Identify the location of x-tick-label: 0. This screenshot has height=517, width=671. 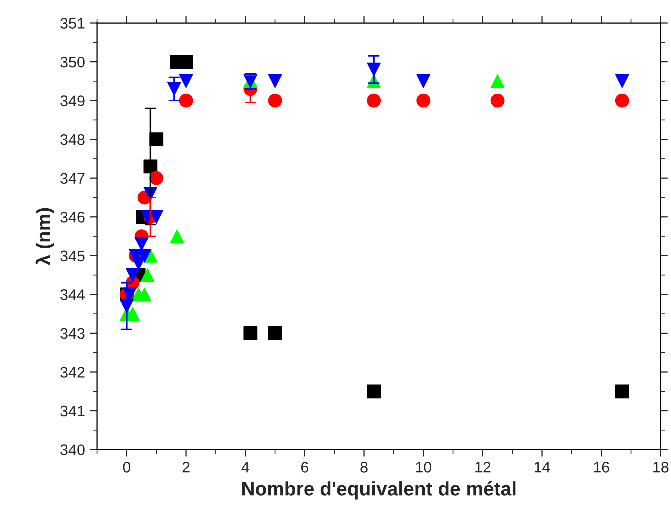
(127, 467).